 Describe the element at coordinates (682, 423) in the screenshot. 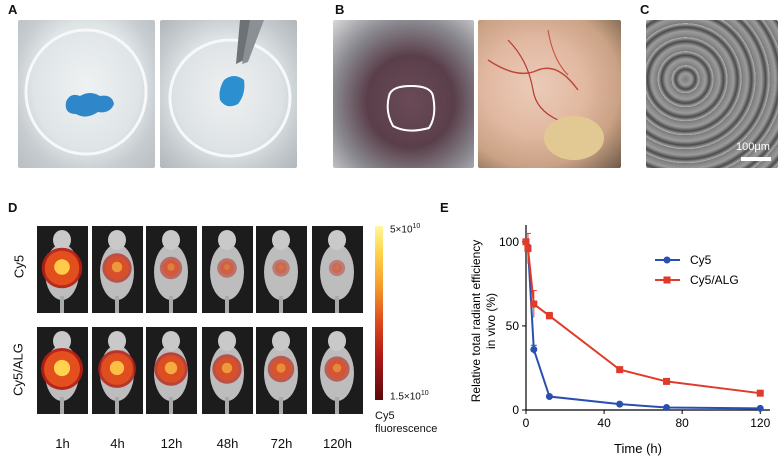

I see `x-tick-label: 80` at that location.